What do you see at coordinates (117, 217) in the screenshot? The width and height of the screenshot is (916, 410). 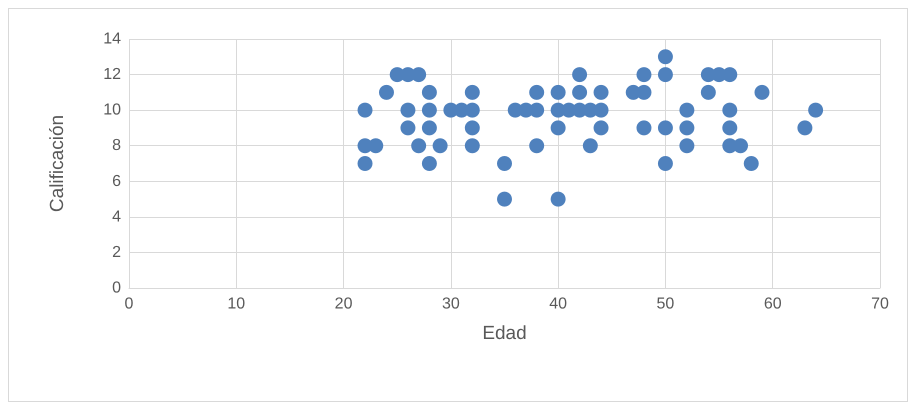 I see `y-tick-label: 4` at bounding box center [117, 217].